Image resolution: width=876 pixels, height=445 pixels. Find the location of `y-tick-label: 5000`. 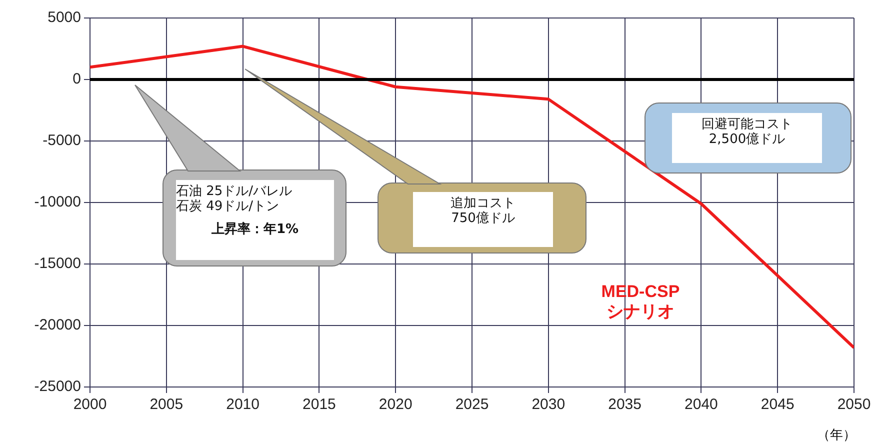

y-tick-label: 5000 is located at coordinates (64, 17).